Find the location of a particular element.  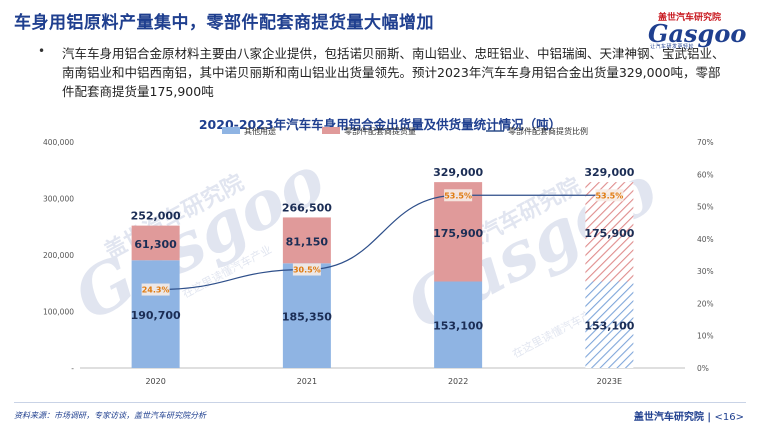

y-right-tick-label: 50% is located at coordinates (705, 207).